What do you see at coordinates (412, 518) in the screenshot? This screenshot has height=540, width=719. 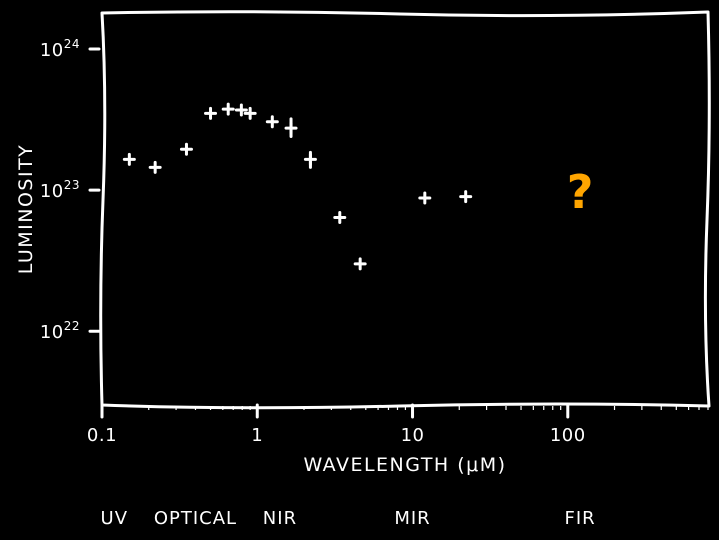 I see `band-label-mir: MIR` at bounding box center [412, 518].